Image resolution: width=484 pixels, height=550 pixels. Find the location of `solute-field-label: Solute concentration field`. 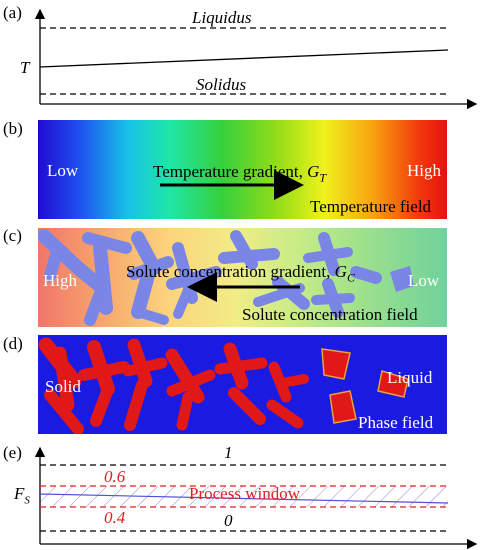

solute-field-label: Solute concentration field is located at coordinates (330, 314).